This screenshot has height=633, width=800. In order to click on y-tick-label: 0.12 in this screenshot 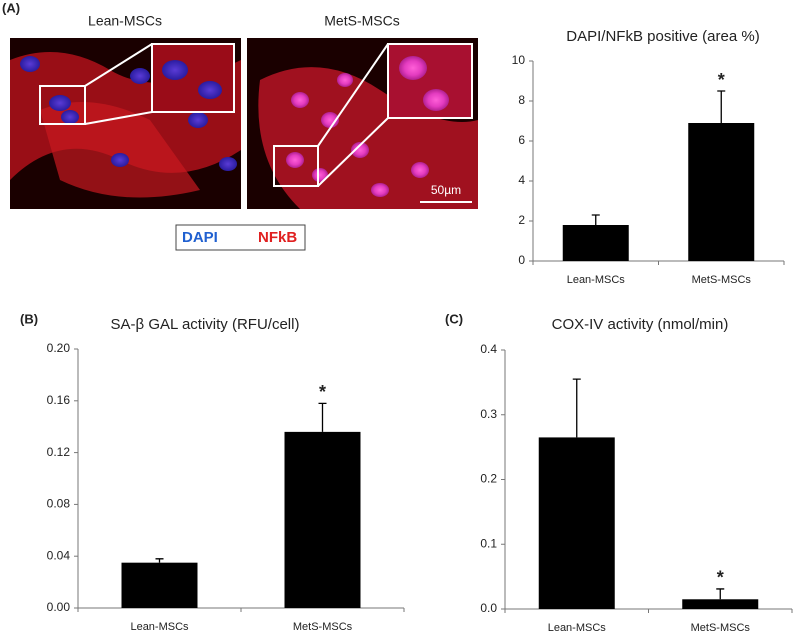, I will do `click(59, 452)`.